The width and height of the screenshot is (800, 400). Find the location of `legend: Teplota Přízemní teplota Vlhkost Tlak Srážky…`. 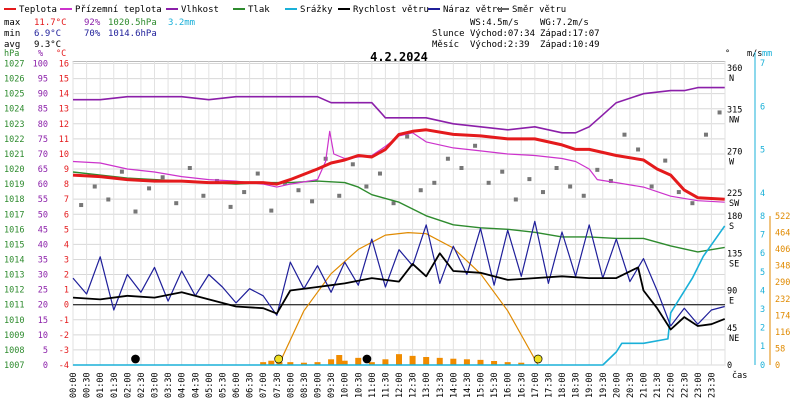

legend: Teplota Přízemní teplota Vlhkost Tlak Srážky… is located at coordinates (285, 10).